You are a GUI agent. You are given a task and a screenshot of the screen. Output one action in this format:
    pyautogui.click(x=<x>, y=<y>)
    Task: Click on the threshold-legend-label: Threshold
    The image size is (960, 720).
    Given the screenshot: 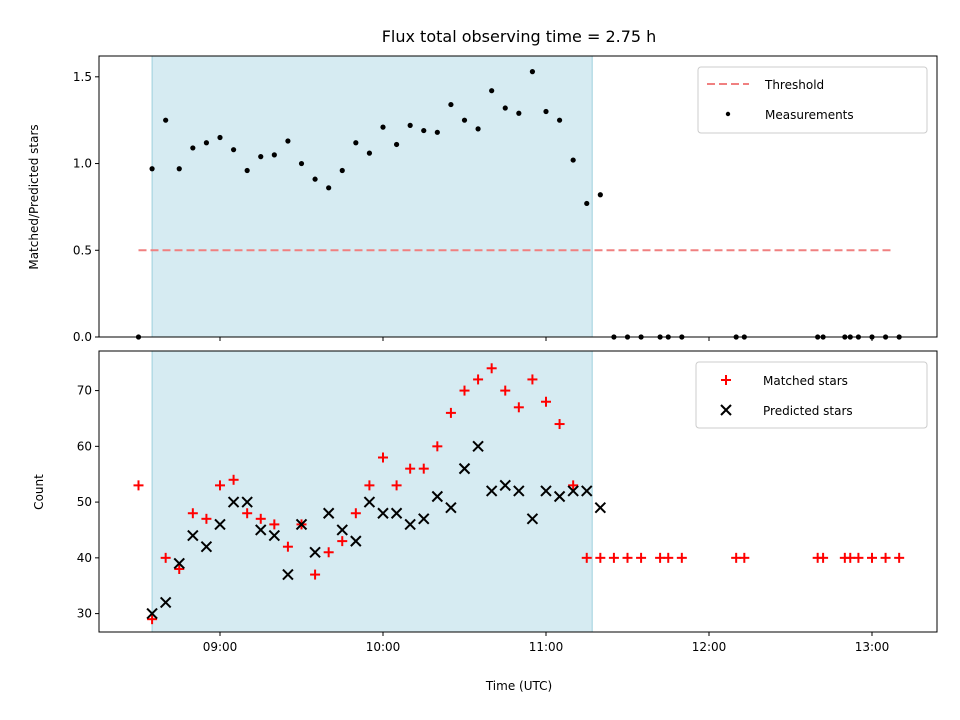 What is the action you would take?
    pyautogui.click(x=794, y=85)
    